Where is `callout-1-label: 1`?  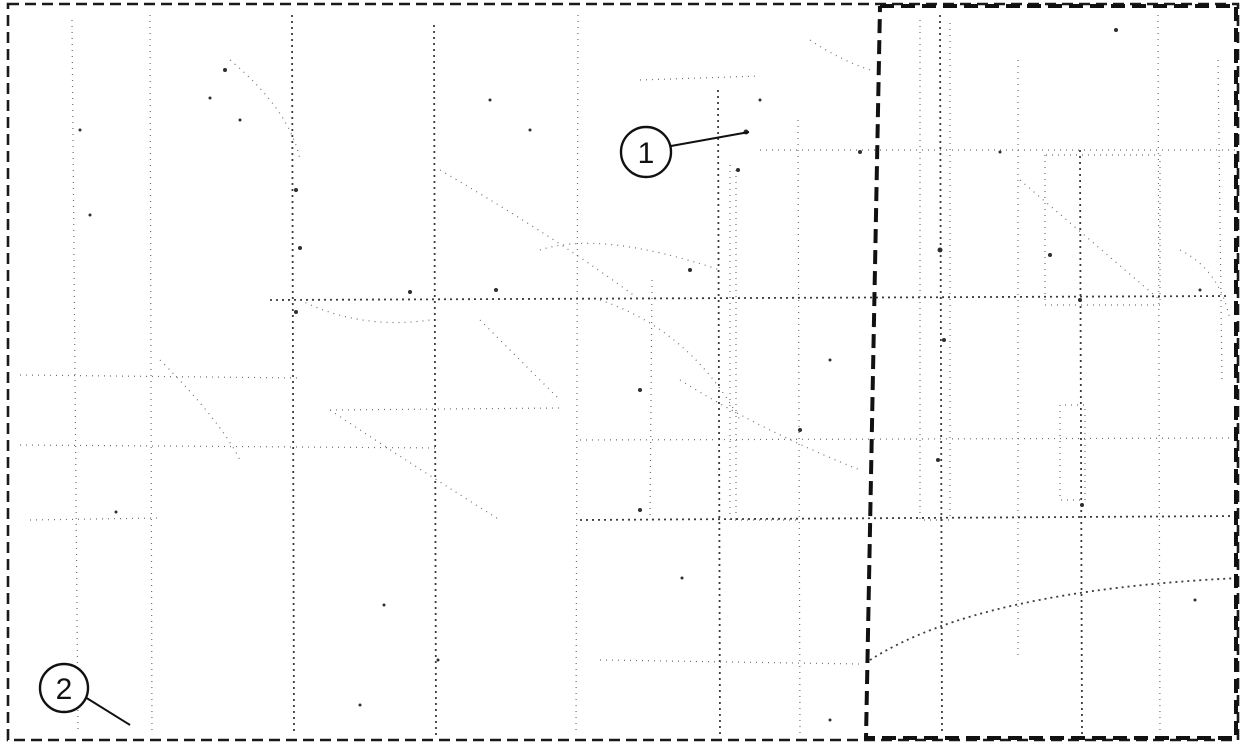 callout-1-label: 1 is located at coordinates (646, 153).